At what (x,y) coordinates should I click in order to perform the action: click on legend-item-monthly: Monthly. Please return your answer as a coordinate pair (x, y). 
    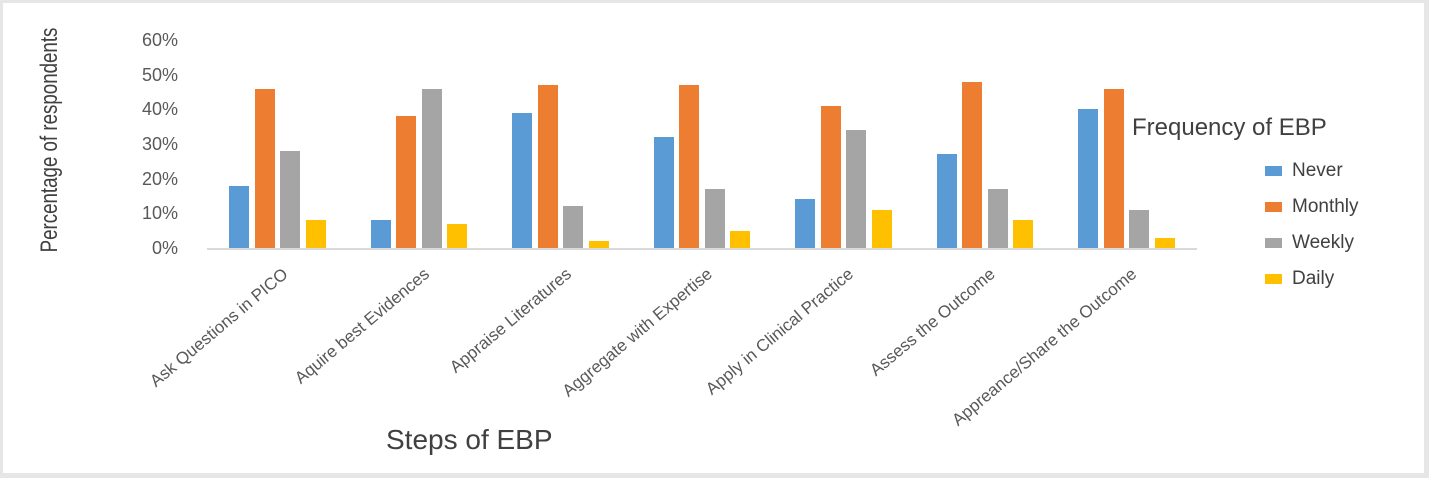
    Looking at the image, I should click on (1312, 207).